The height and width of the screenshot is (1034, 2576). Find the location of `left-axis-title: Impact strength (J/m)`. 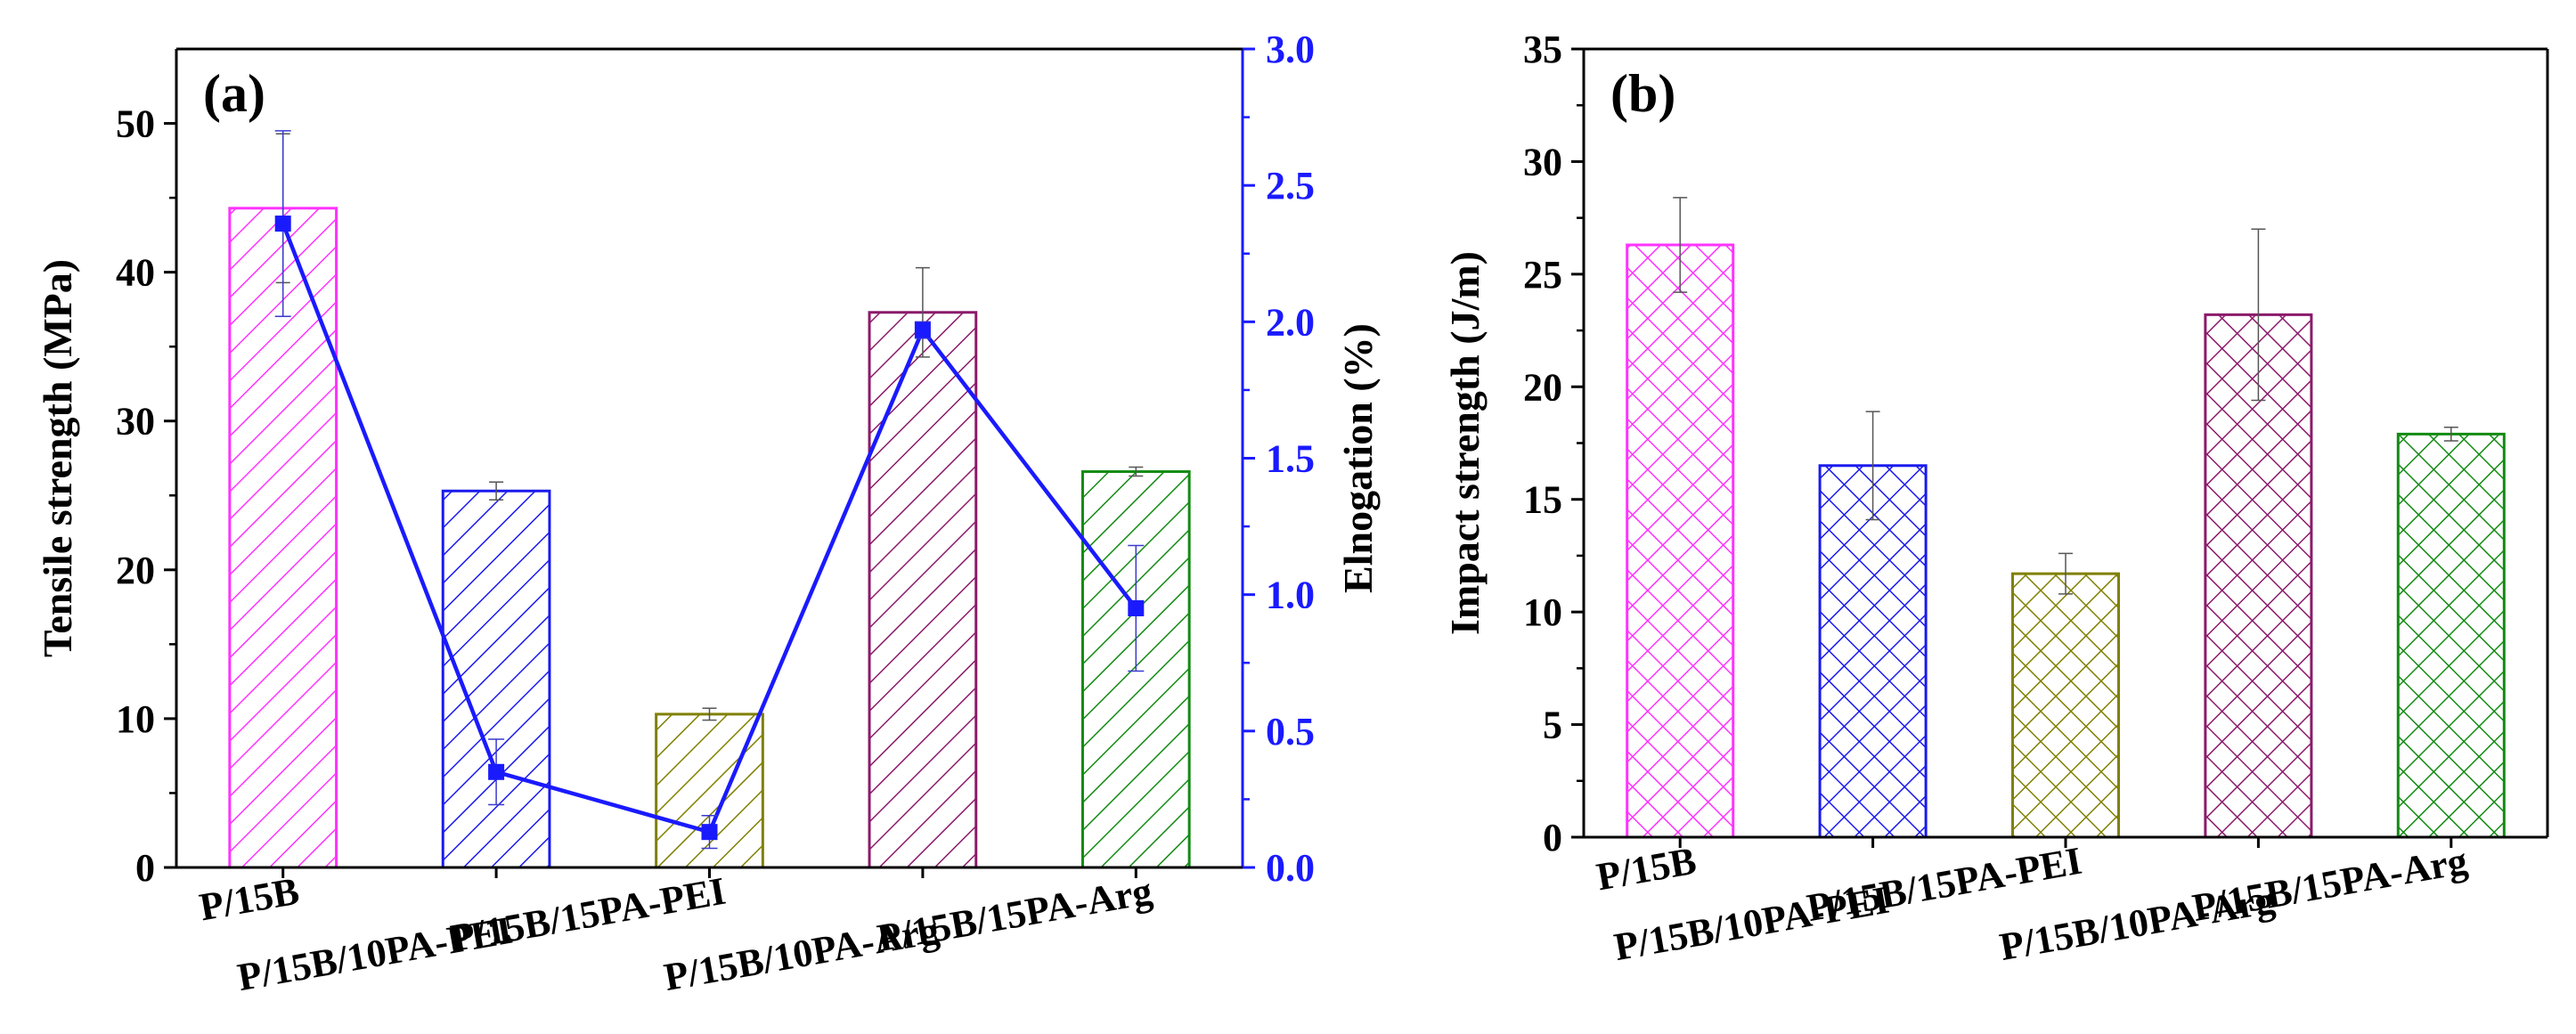

left-axis-title: Impact strength (J/m) is located at coordinates (1465, 443).